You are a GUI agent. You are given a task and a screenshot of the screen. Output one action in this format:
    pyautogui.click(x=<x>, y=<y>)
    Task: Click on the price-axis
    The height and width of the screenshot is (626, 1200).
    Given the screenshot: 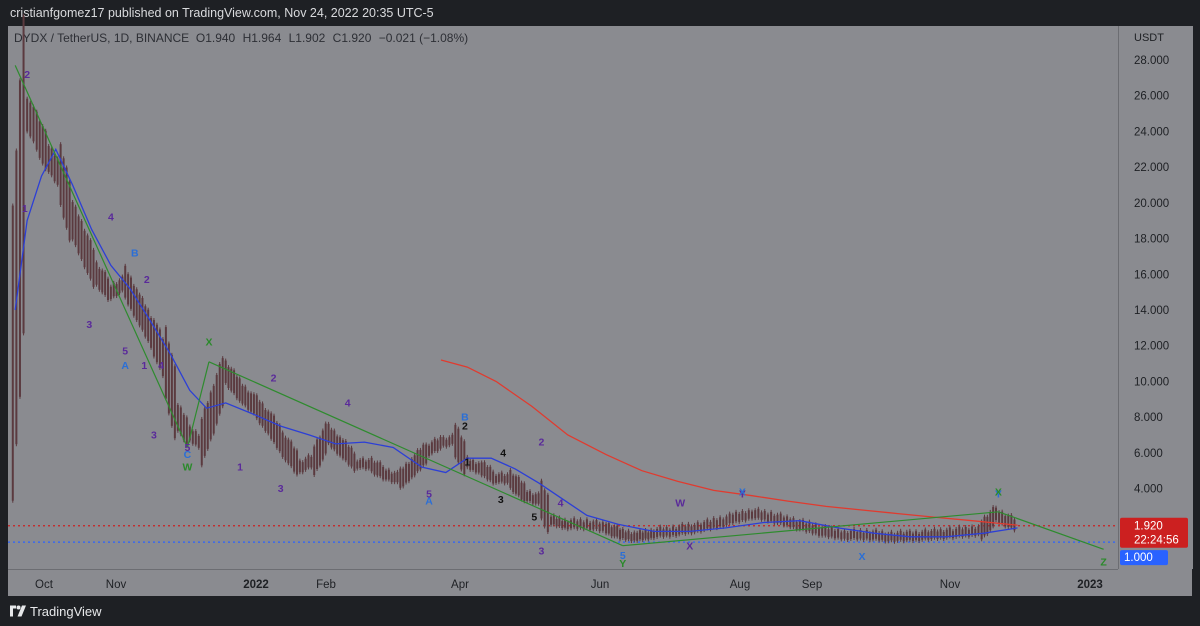 What is the action you would take?
    pyautogui.click(x=1155, y=297)
    